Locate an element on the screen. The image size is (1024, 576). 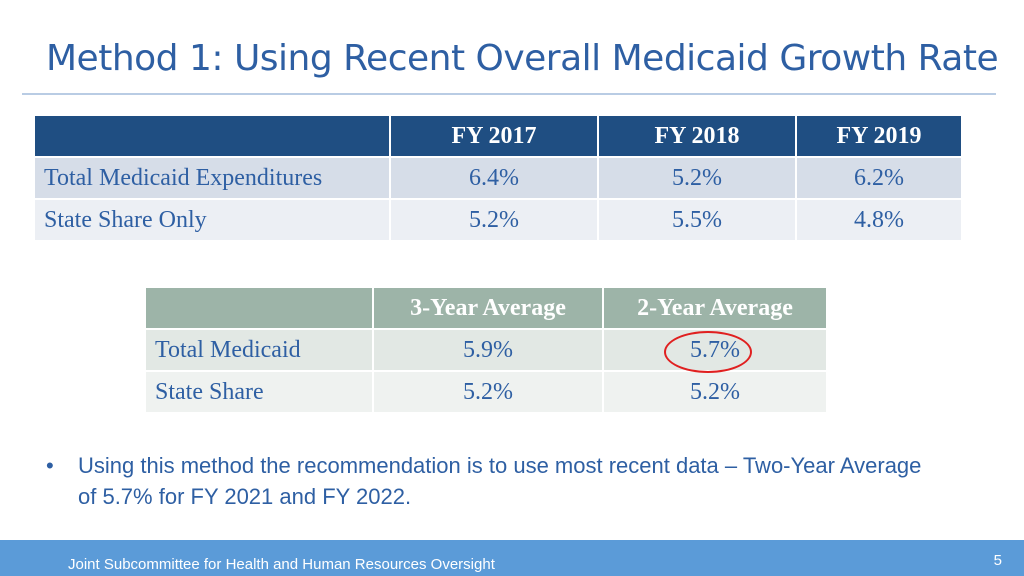
cell-total-fy2019: 6.2% is located at coordinates (879, 177).